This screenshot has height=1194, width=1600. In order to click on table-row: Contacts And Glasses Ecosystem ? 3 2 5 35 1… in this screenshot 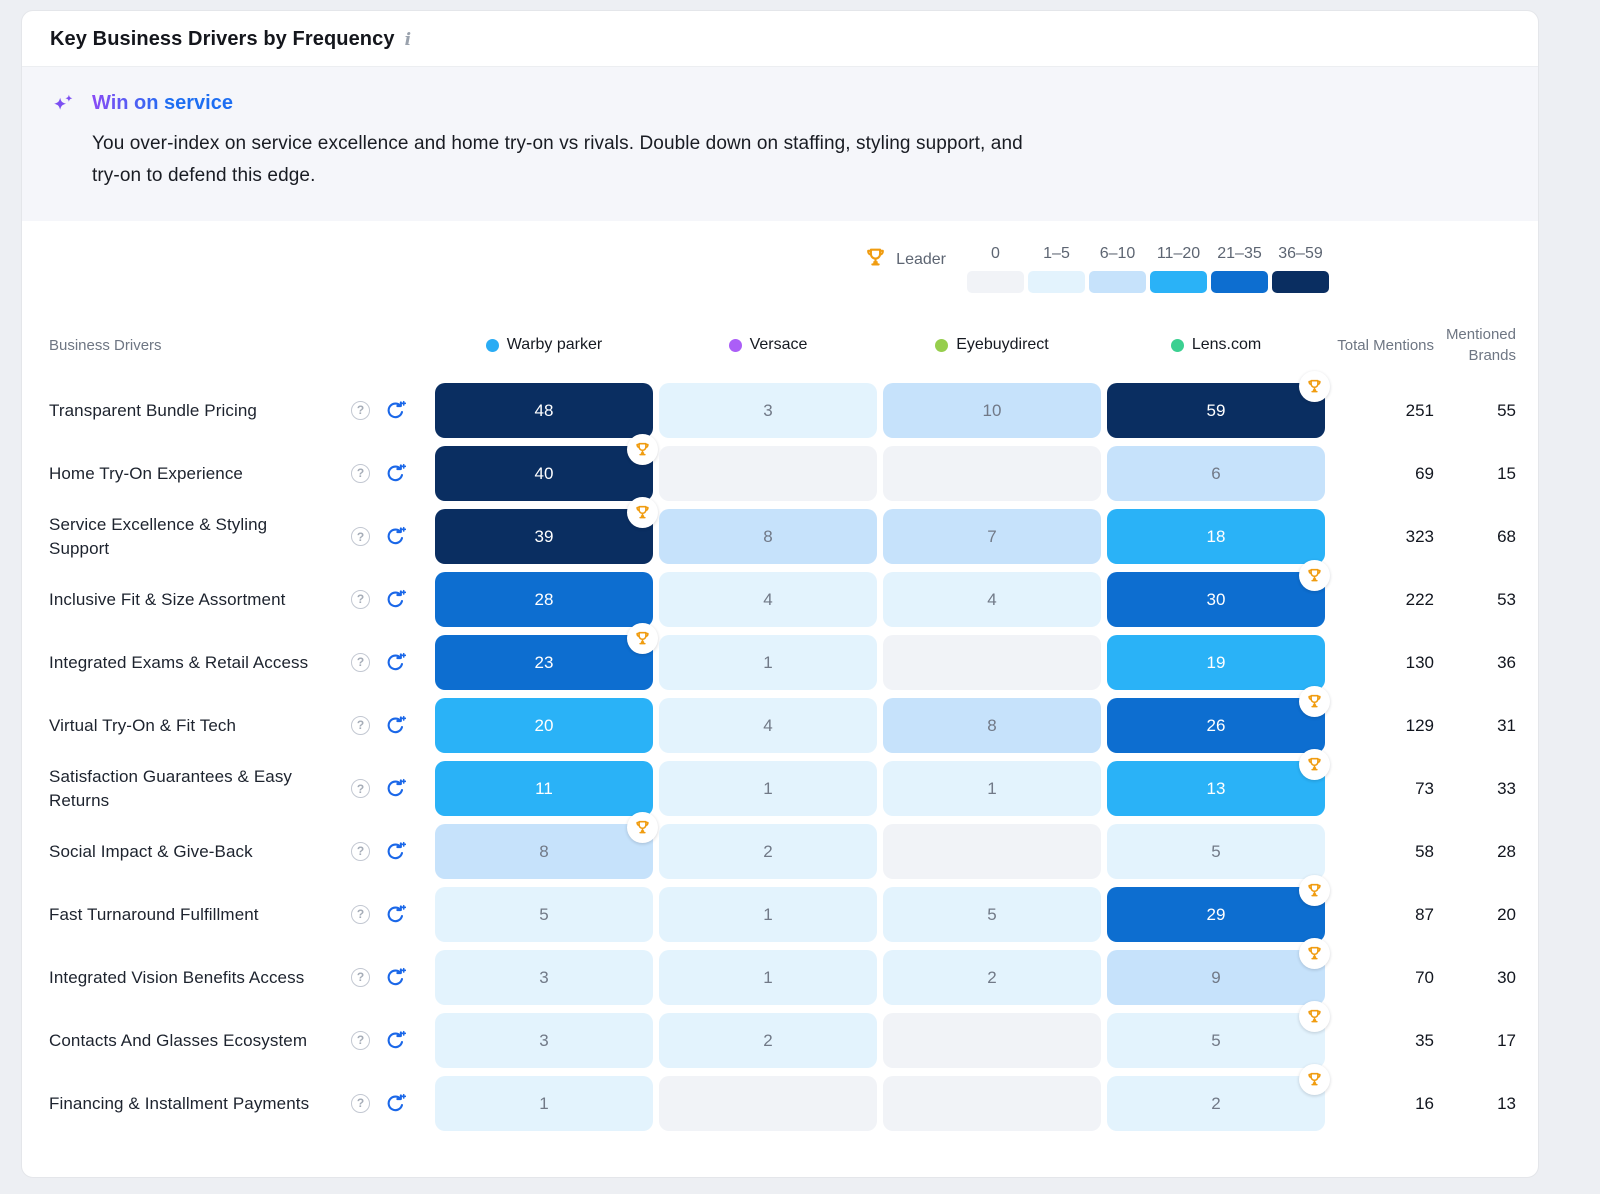, I will do `click(782, 1034)`.